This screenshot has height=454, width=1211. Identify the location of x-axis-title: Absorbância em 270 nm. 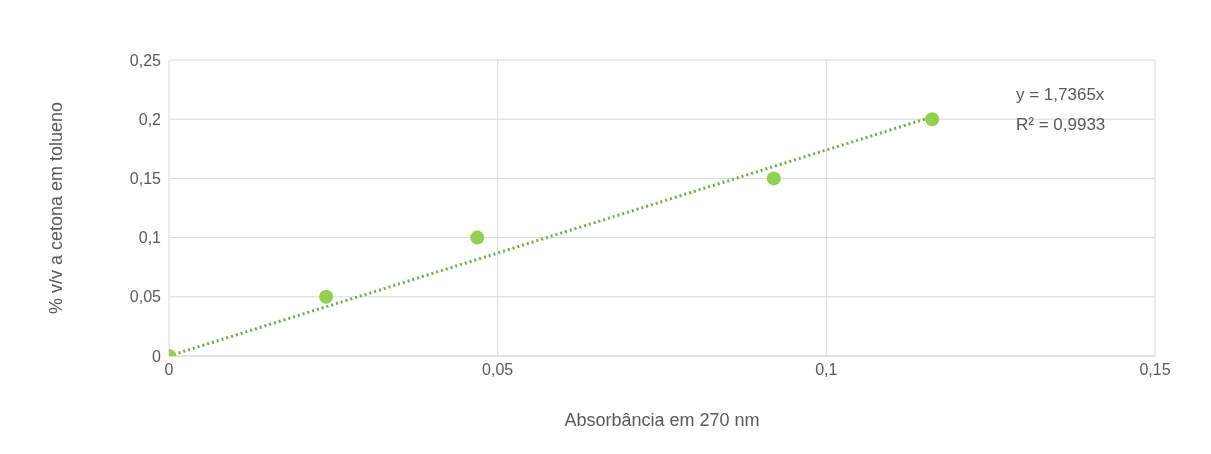
(662, 420).